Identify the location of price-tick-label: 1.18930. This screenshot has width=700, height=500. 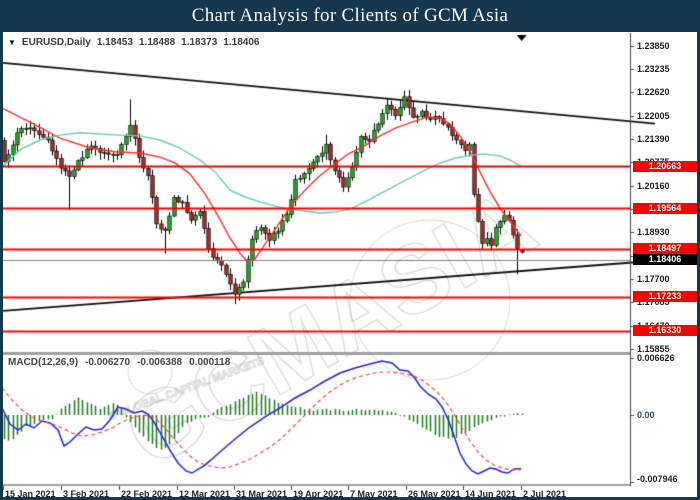
(653, 232).